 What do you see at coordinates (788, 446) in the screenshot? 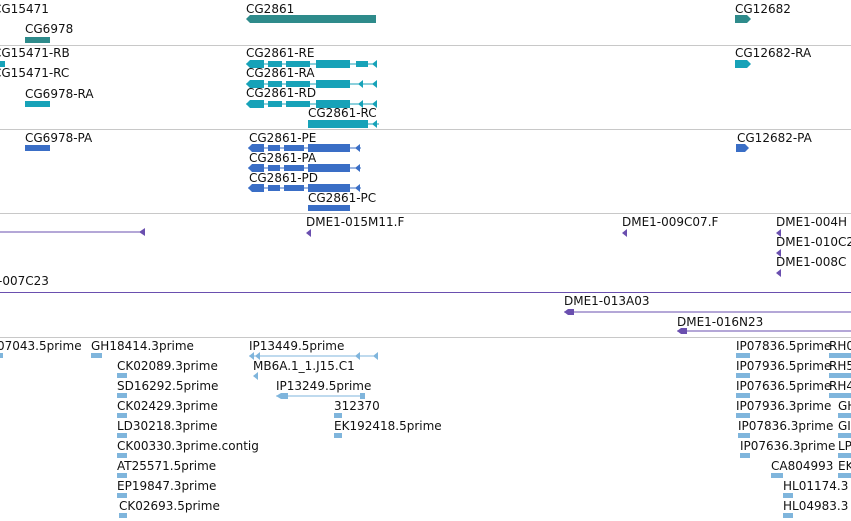
I see `feature-label: IP07636.3prime` at bounding box center [788, 446].